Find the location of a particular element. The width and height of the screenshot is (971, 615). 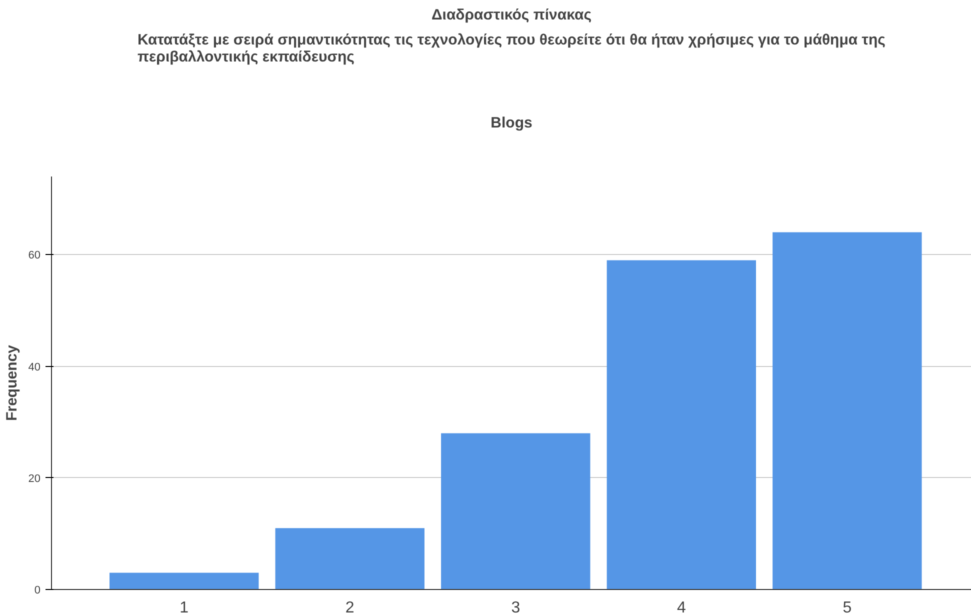

chart-subtitle: Κατατάξτε με σειρά σημαντικότητας τις τεχνολογίες που θεωρείτε ότι θα ήταν χρήσιμες για το μάθημα της περιβαλλοντικής εκπαίδευσης is located at coordinates (512, 49).